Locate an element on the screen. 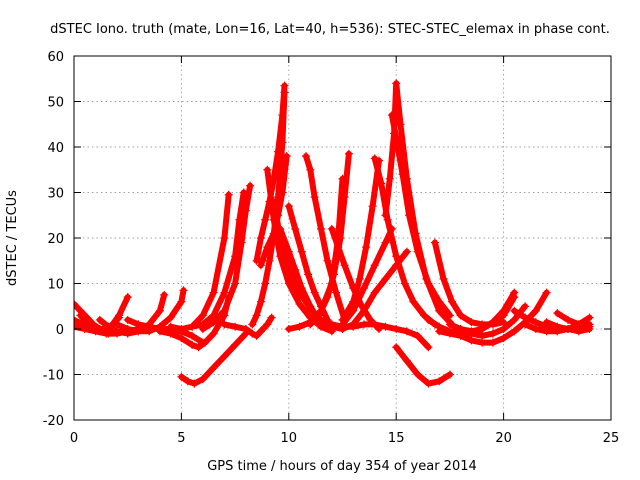  series-32-band is located at coordinates (423, 365).